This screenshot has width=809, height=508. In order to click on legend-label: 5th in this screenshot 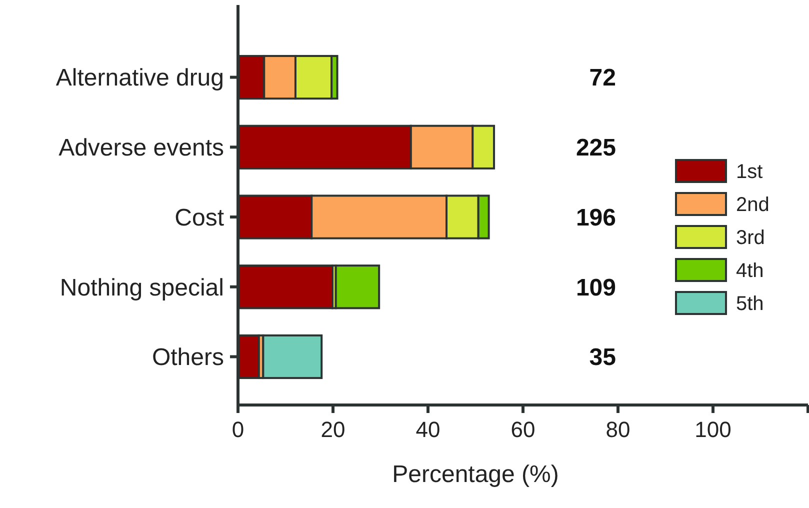, I will do `click(750, 304)`.